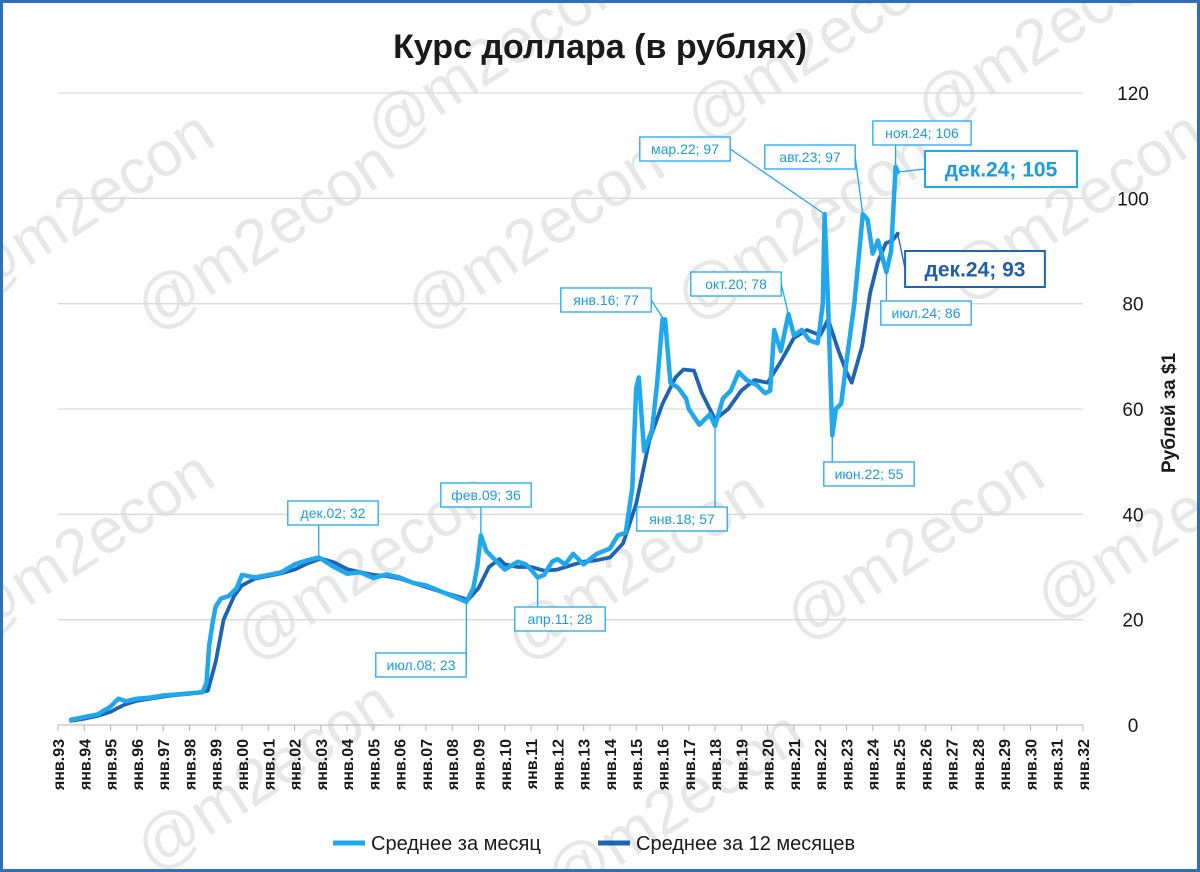  Describe the element at coordinates (243, 765) in the screenshot. I see `x-tick-label: янв.00` at that location.